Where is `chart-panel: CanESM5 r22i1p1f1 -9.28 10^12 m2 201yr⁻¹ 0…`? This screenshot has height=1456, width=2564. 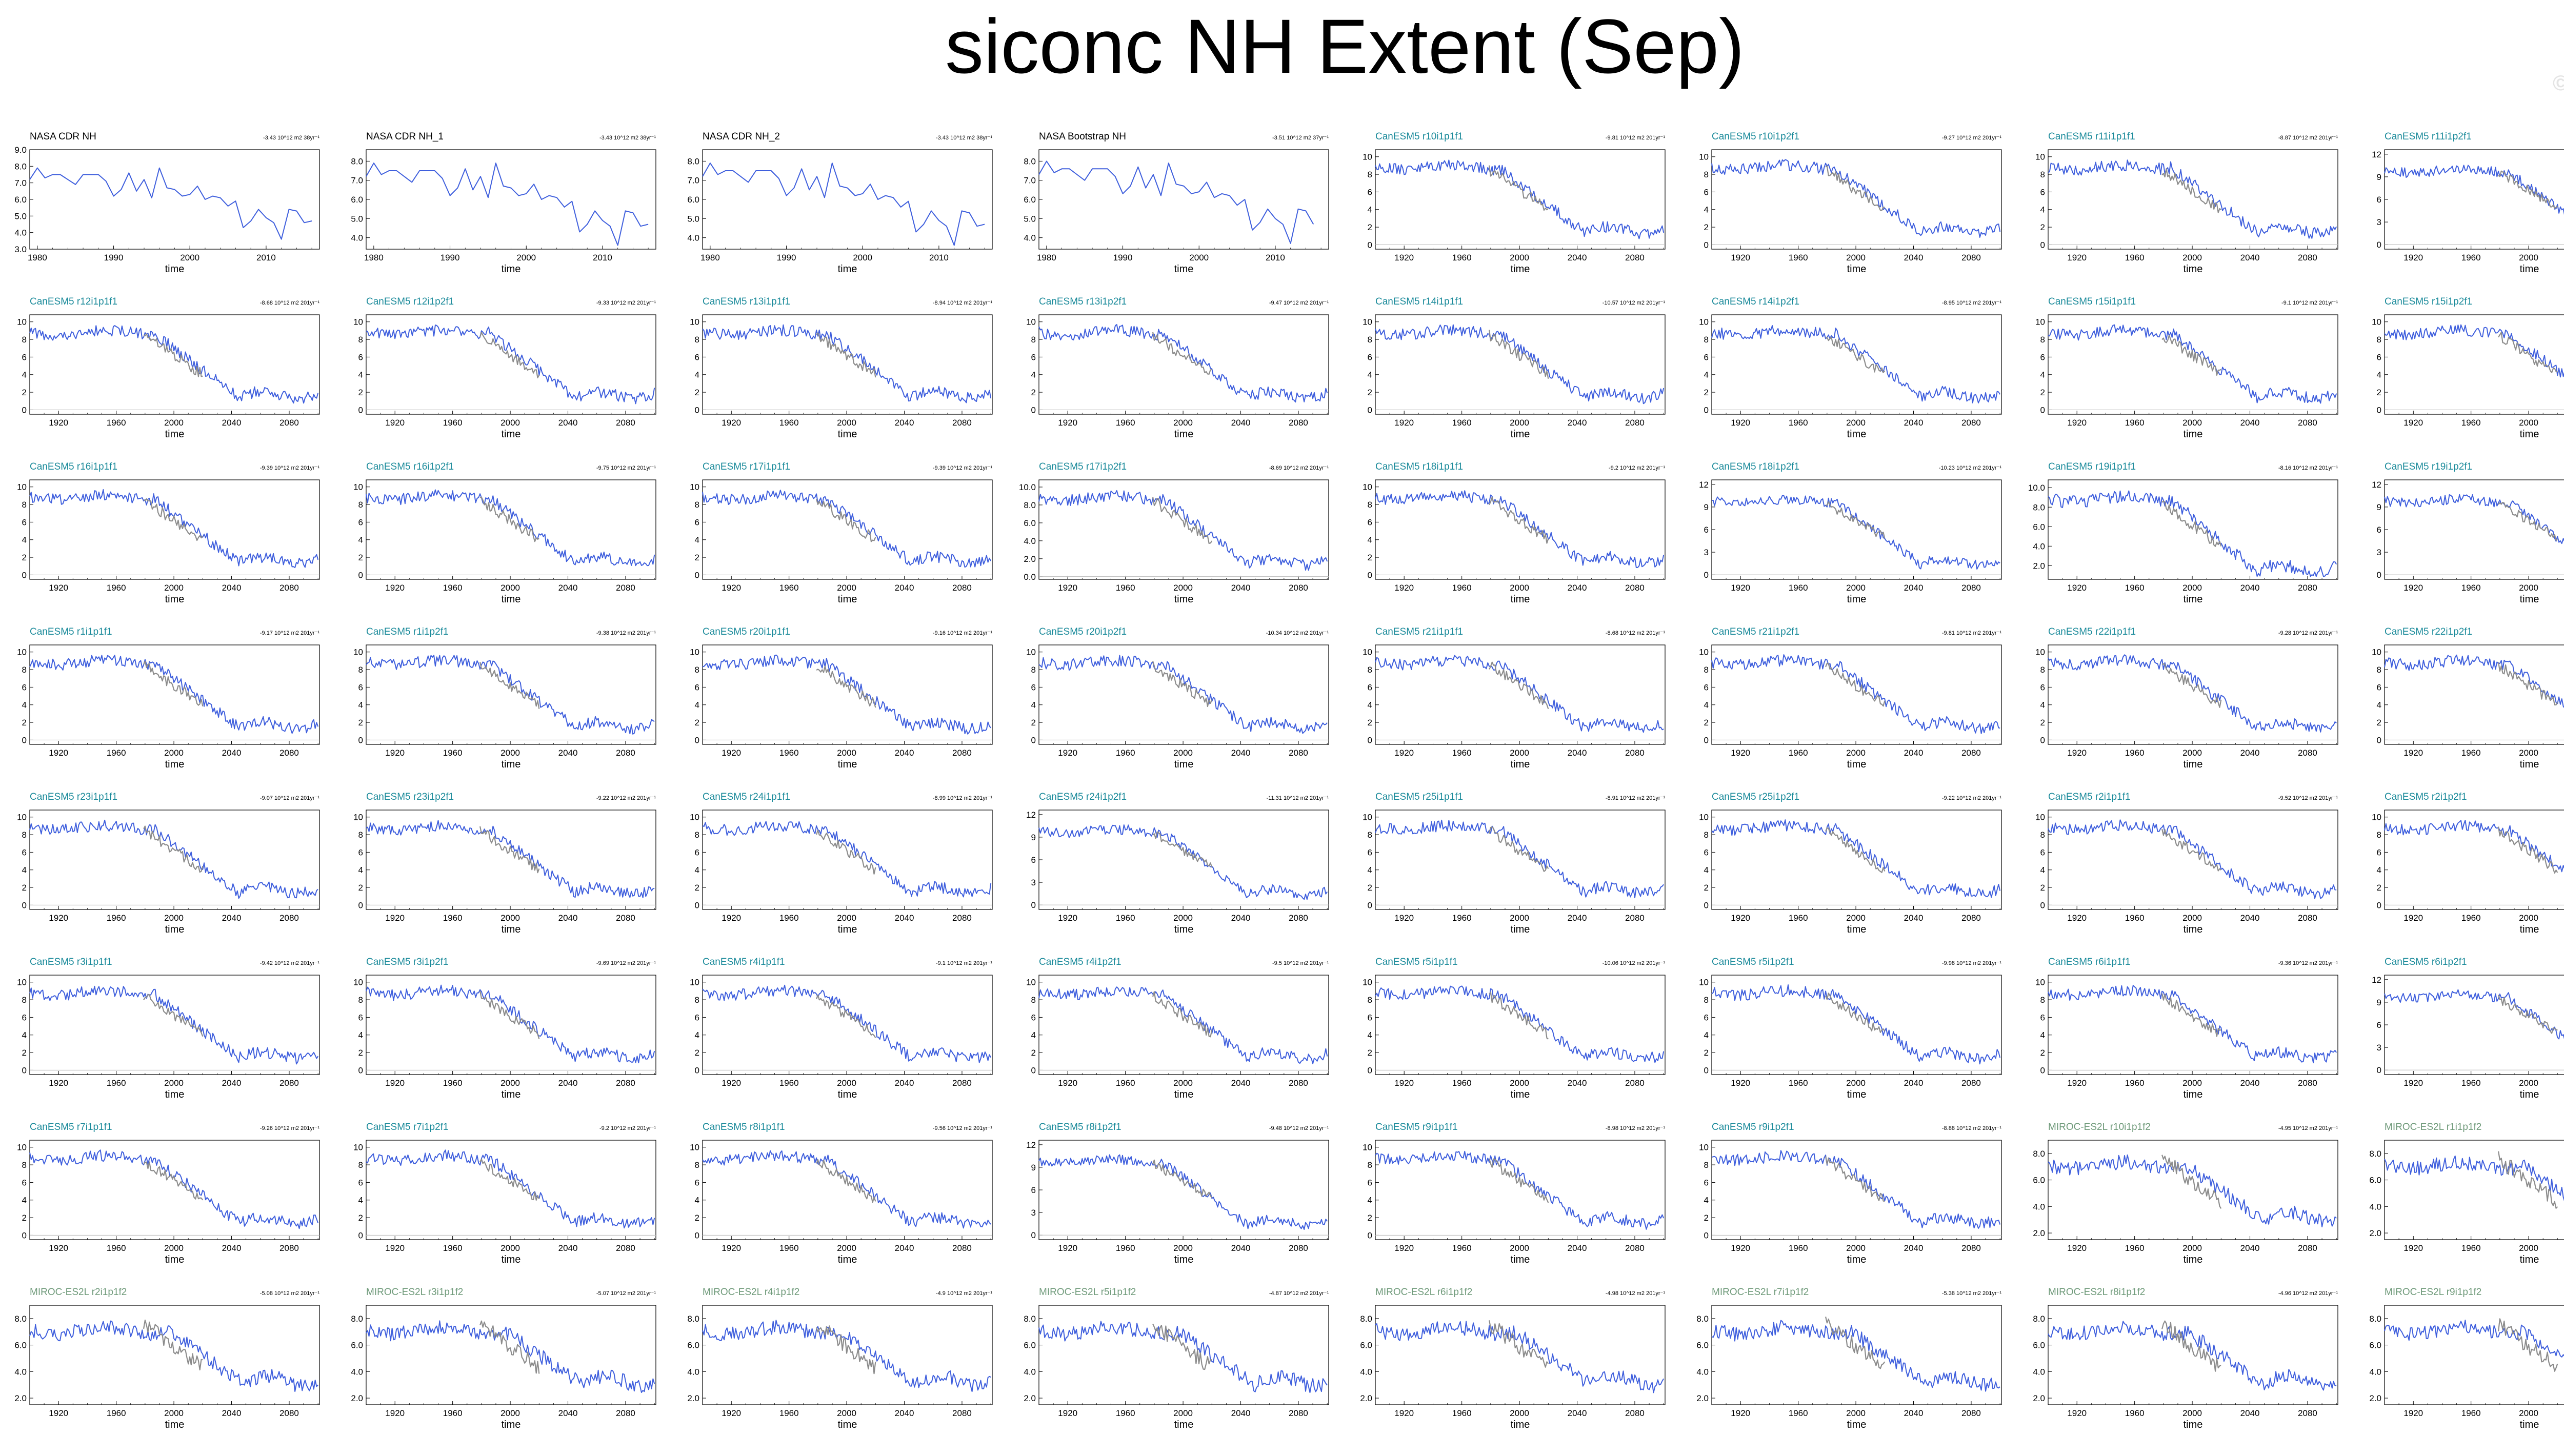
chart-panel: CanESM5 r22i1p1f1 -9.28 10^12 m2 201yr⁻¹ 0… is located at coordinates (2187, 700).